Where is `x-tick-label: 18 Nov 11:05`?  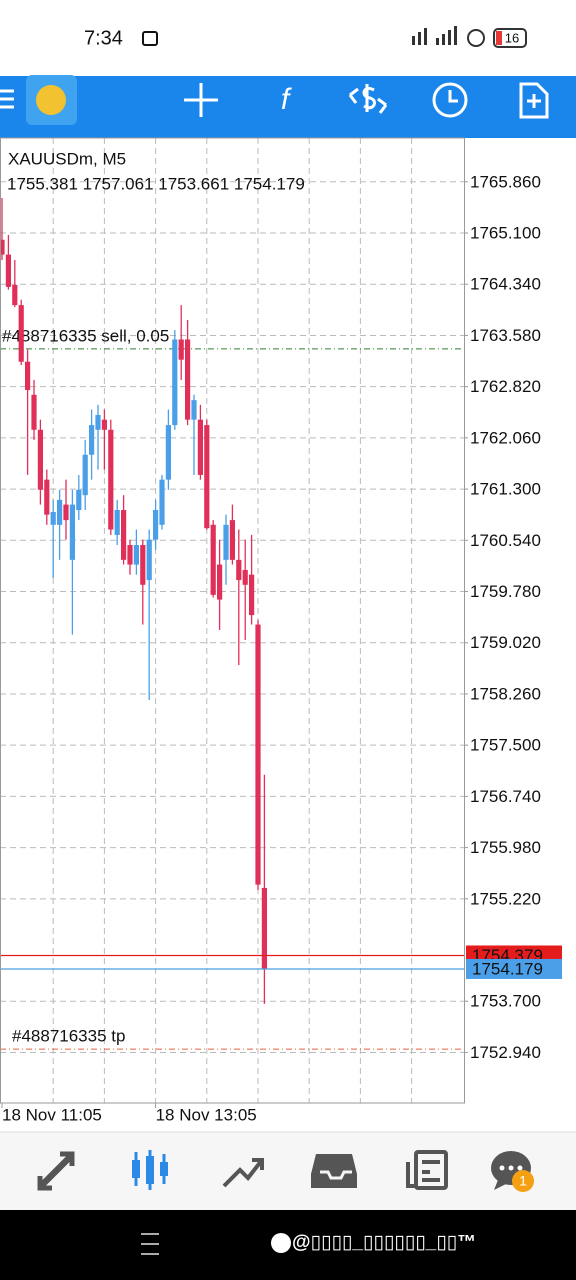
x-tick-label: 18 Nov 11:05 is located at coordinates (52, 1114).